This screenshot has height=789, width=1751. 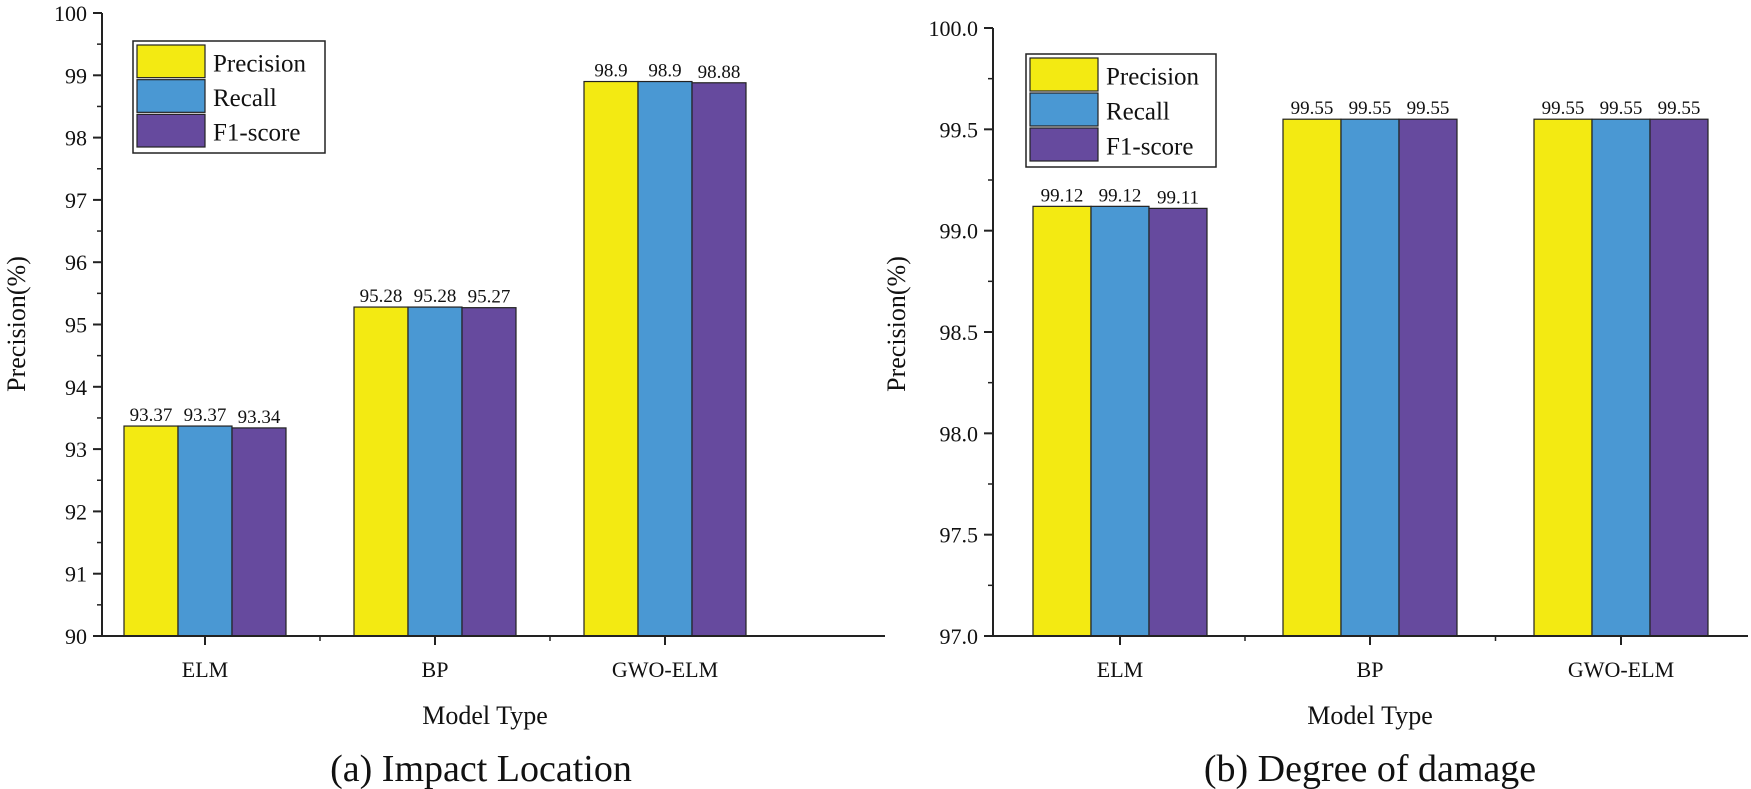 What do you see at coordinates (954, 28) in the screenshot?
I see `y-tick-label: 100.0` at bounding box center [954, 28].